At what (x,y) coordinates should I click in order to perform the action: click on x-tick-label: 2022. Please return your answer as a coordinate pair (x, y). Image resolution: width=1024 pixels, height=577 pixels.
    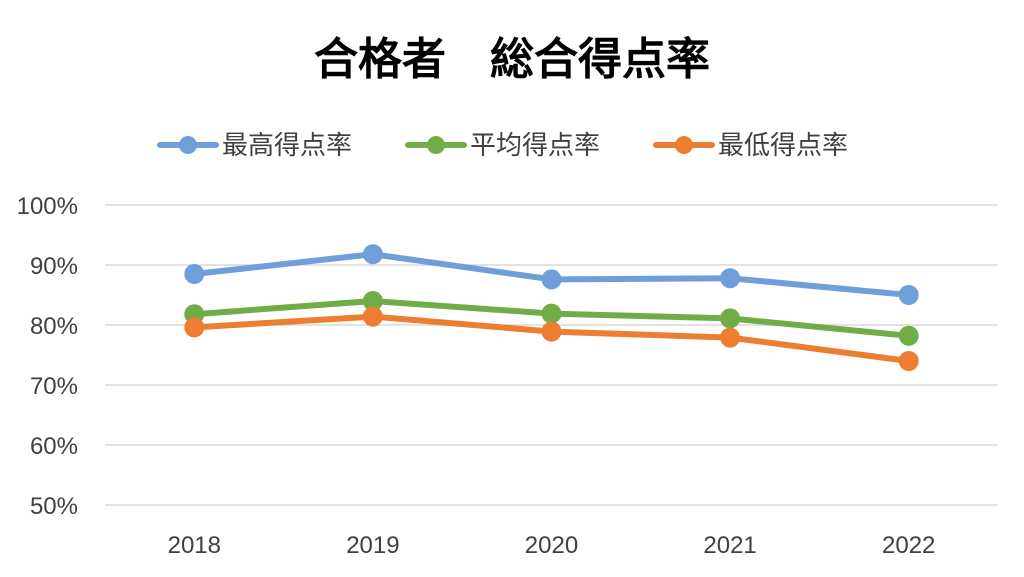
    Looking at the image, I should click on (908, 545).